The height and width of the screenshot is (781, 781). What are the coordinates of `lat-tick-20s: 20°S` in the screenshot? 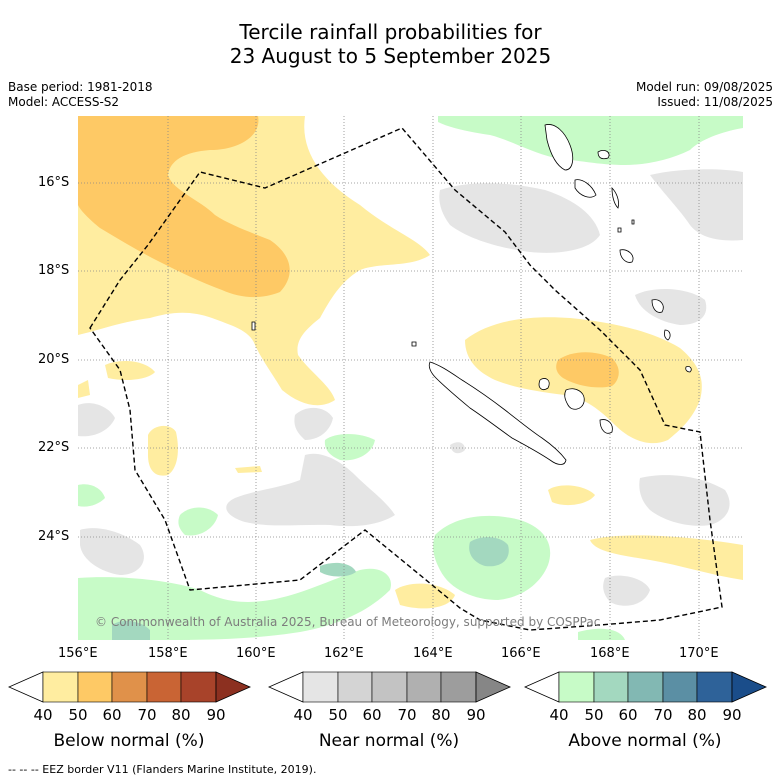 It's located at (54, 359).